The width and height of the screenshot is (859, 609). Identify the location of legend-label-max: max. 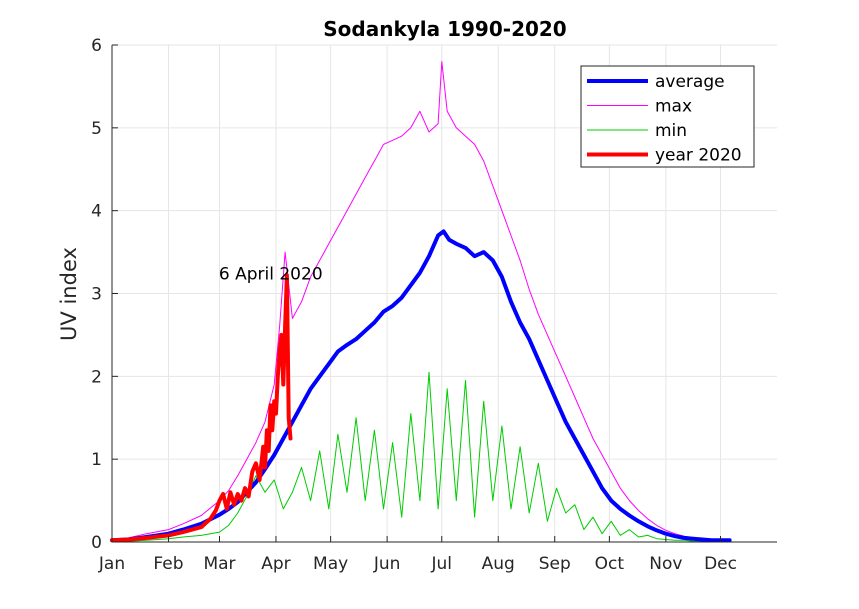
(673, 107).